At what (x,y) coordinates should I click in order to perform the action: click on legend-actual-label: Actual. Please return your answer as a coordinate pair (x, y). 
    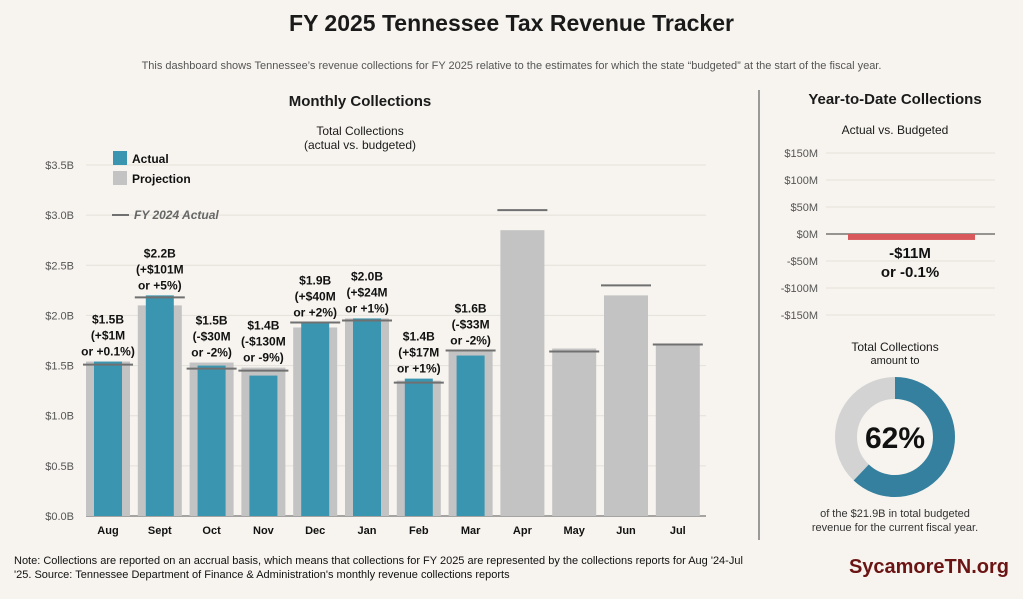
    Looking at the image, I should click on (150, 159).